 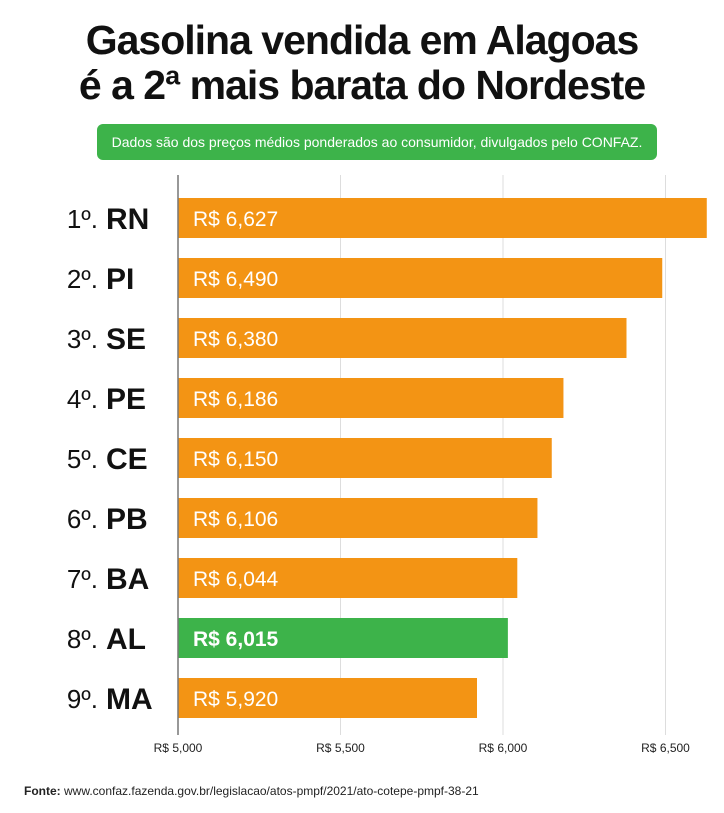 I want to click on state-label: CE, so click(x=127, y=459).